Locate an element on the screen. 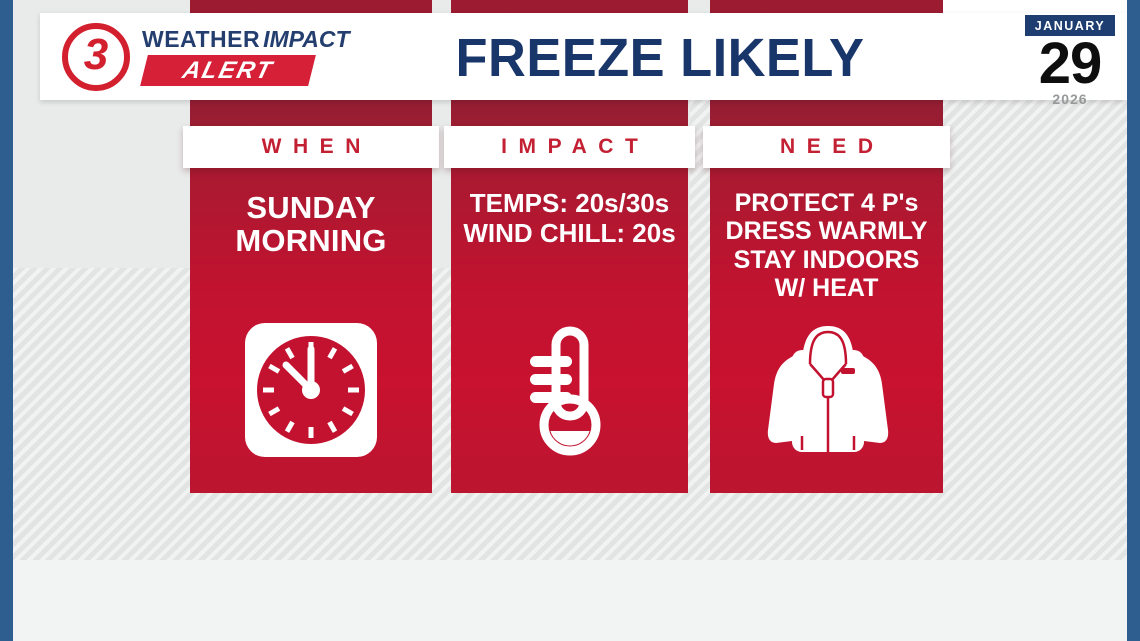 The width and height of the screenshot is (1140, 641). when-header-band: WHEN is located at coordinates (311, 147).